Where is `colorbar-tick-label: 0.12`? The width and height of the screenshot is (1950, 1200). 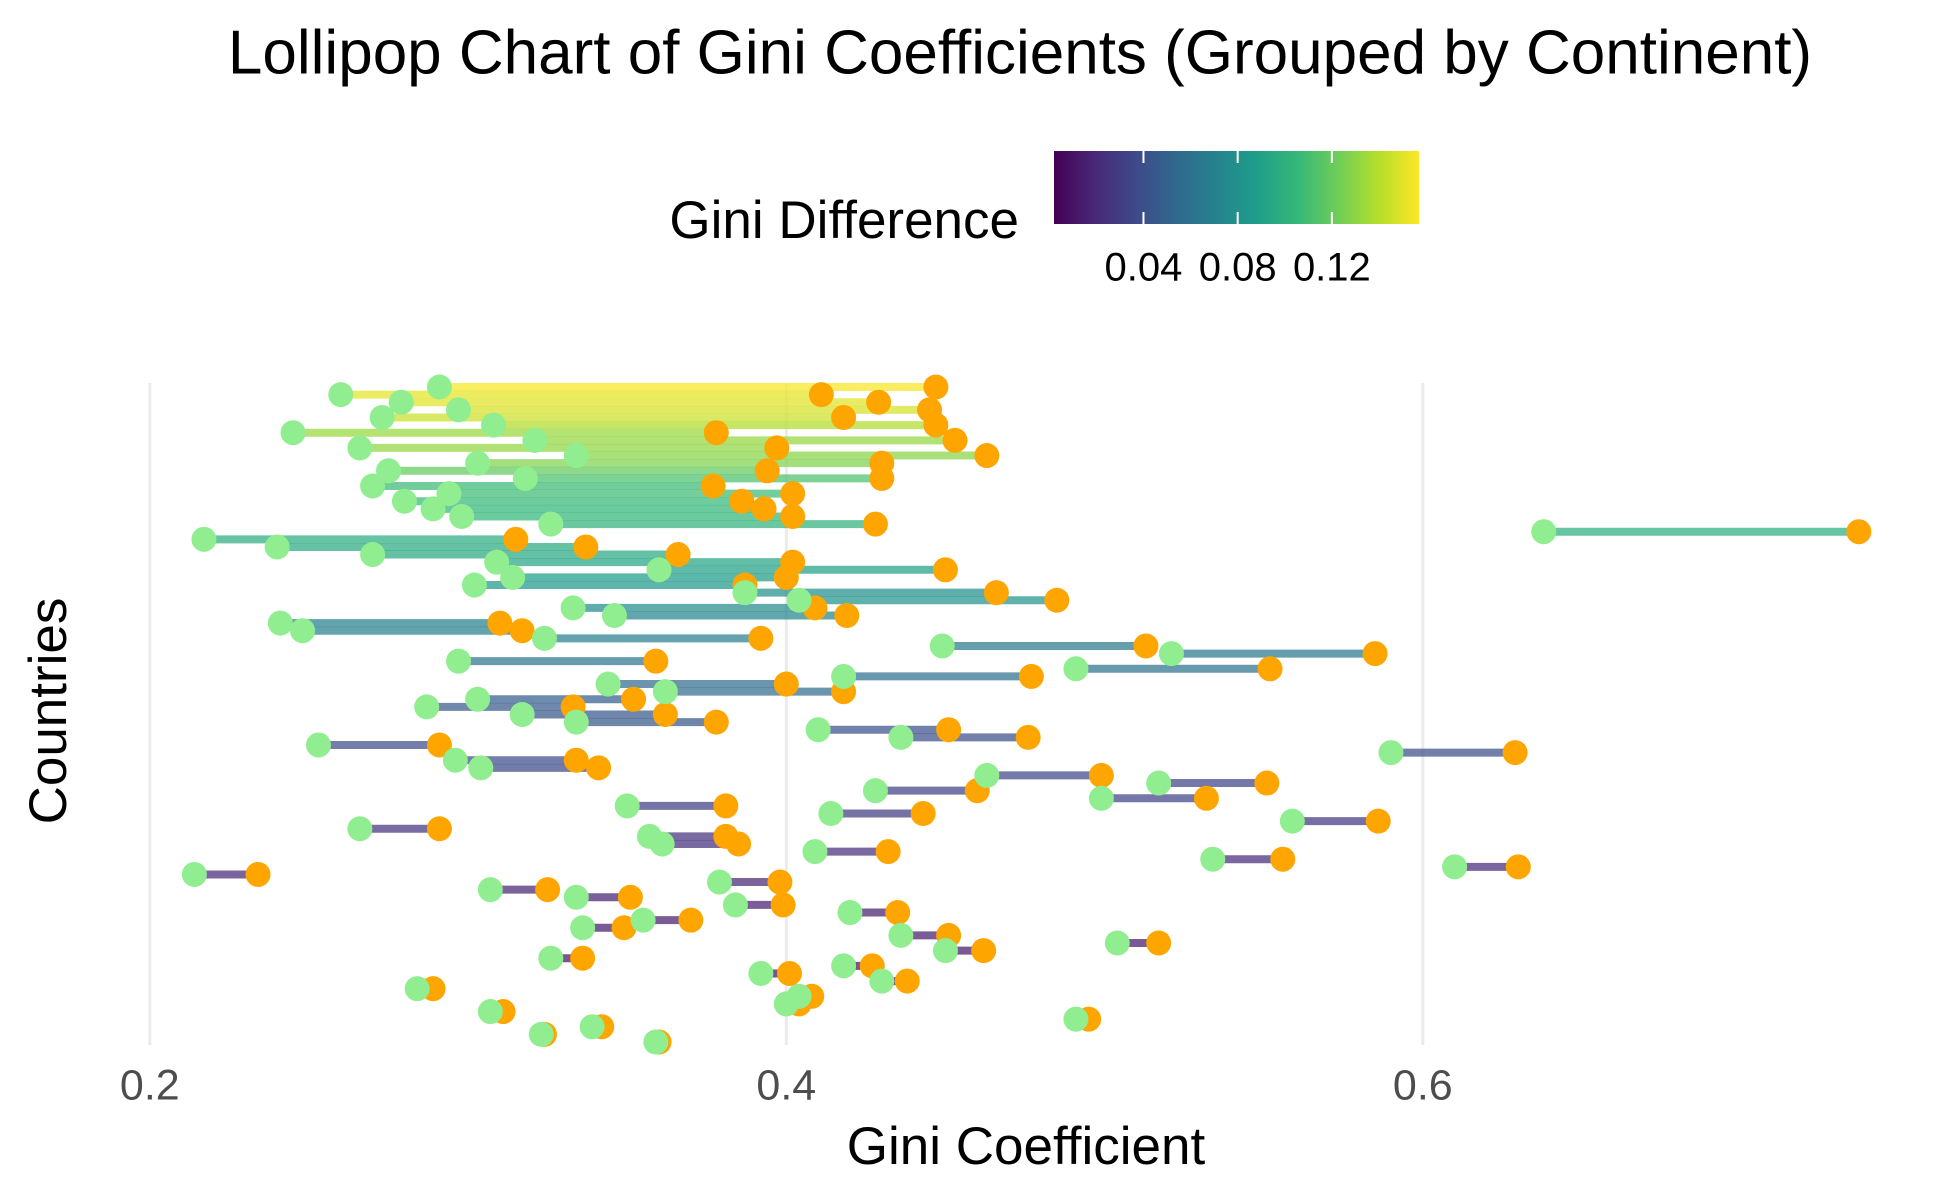 colorbar-tick-label: 0.12 is located at coordinates (1332, 268).